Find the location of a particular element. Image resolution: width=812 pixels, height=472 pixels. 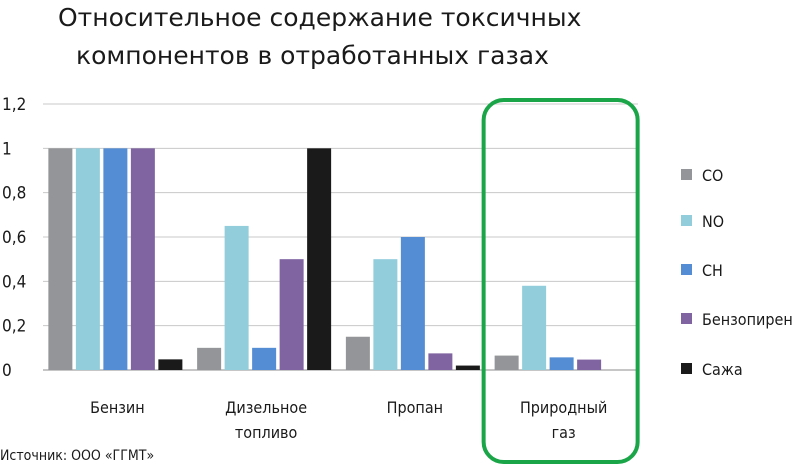

category-label: Бензин is located at coordinates (117, 407).